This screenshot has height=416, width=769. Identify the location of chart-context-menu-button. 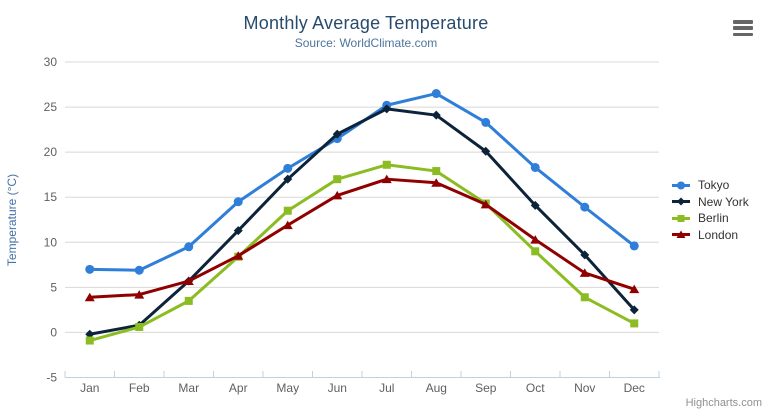
(743, 28).